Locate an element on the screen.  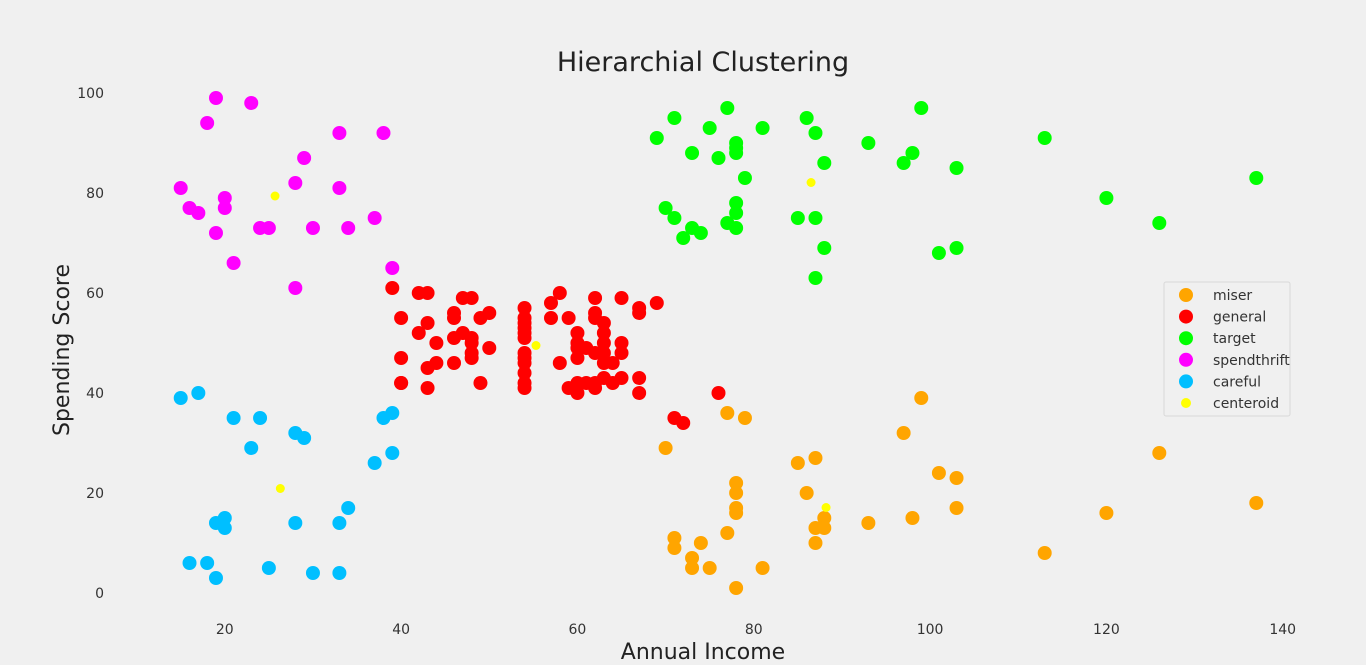
y-tick-label: 80 is located at coordinates (95, 194).